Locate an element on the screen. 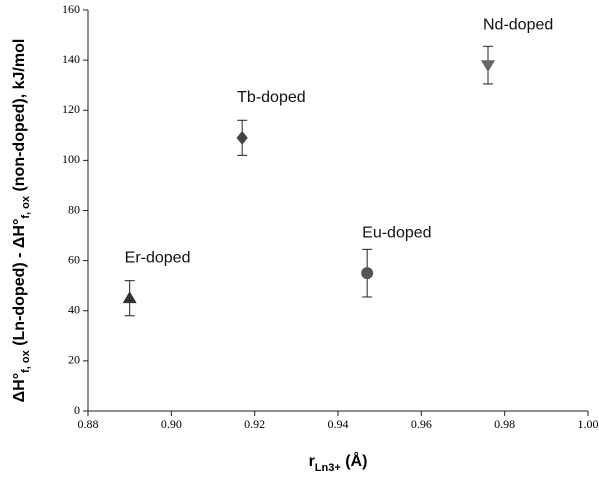 The height and width of the screenshot is (478, 599). x-tick-label: 0.96 is located at coordinates (421, 424).